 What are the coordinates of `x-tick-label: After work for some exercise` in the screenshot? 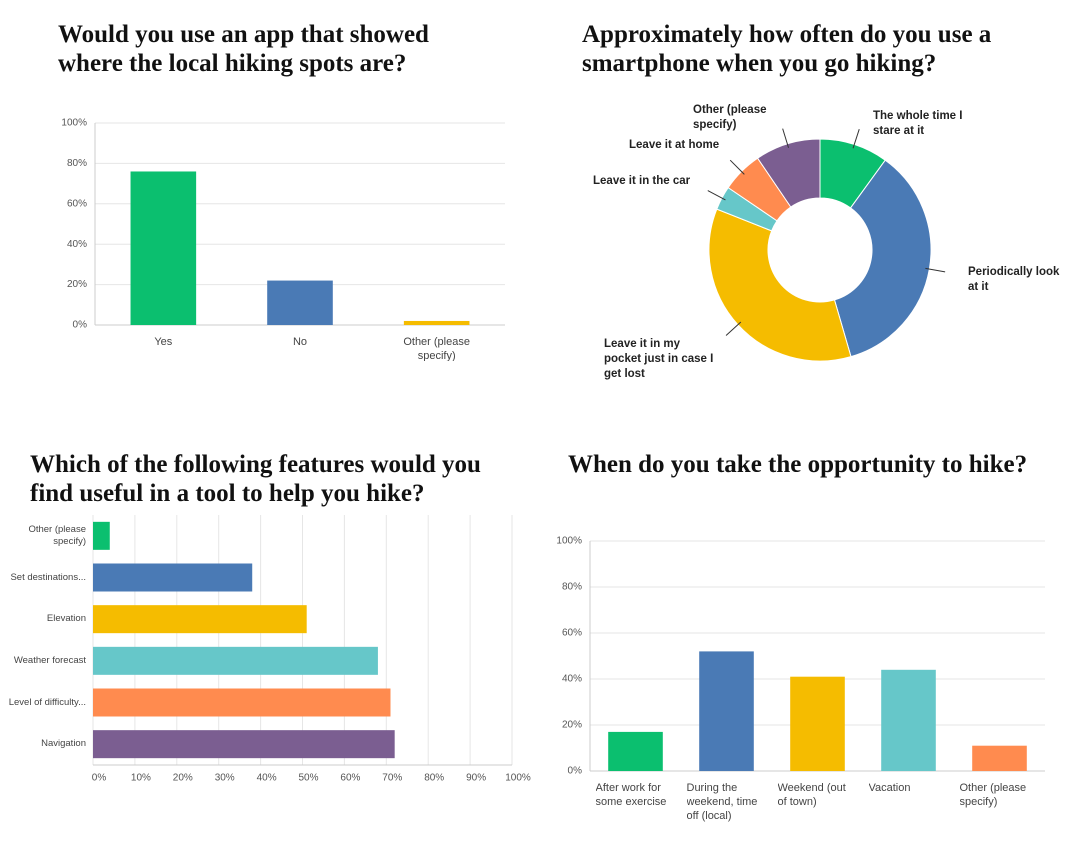 It's located at (631, 795).